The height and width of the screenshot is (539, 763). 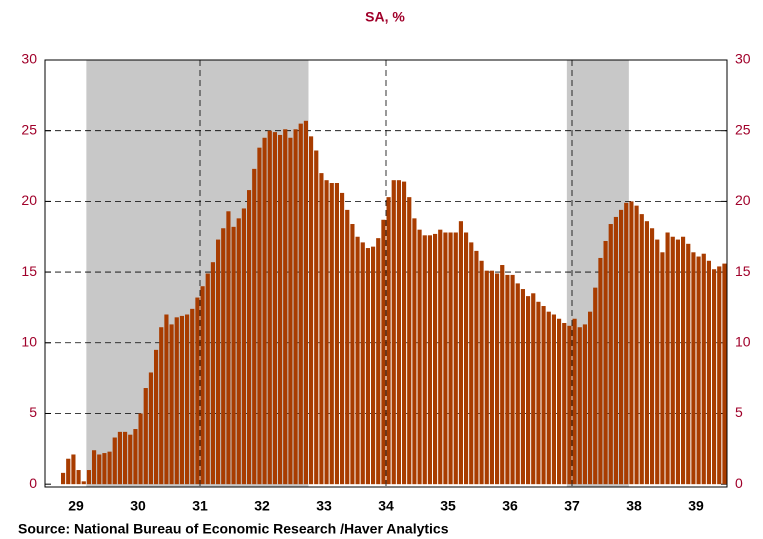 I want to click on x-tick-label: 39, so click(x=696, y=506).